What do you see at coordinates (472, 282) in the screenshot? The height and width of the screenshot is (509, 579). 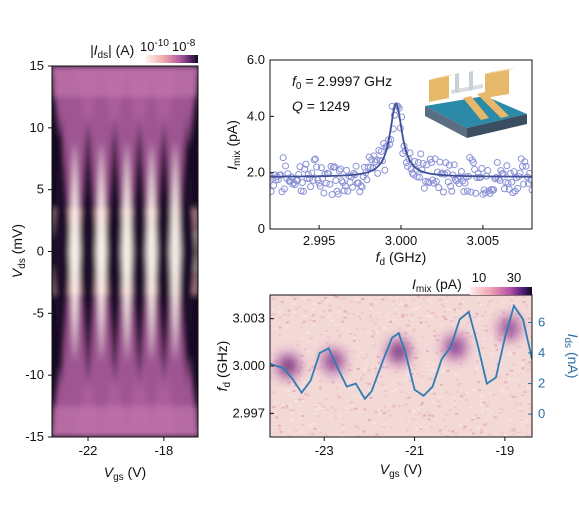 I see `mixing-colorbar: Imix (pA) 10 30` at bounding box center [472, 282].